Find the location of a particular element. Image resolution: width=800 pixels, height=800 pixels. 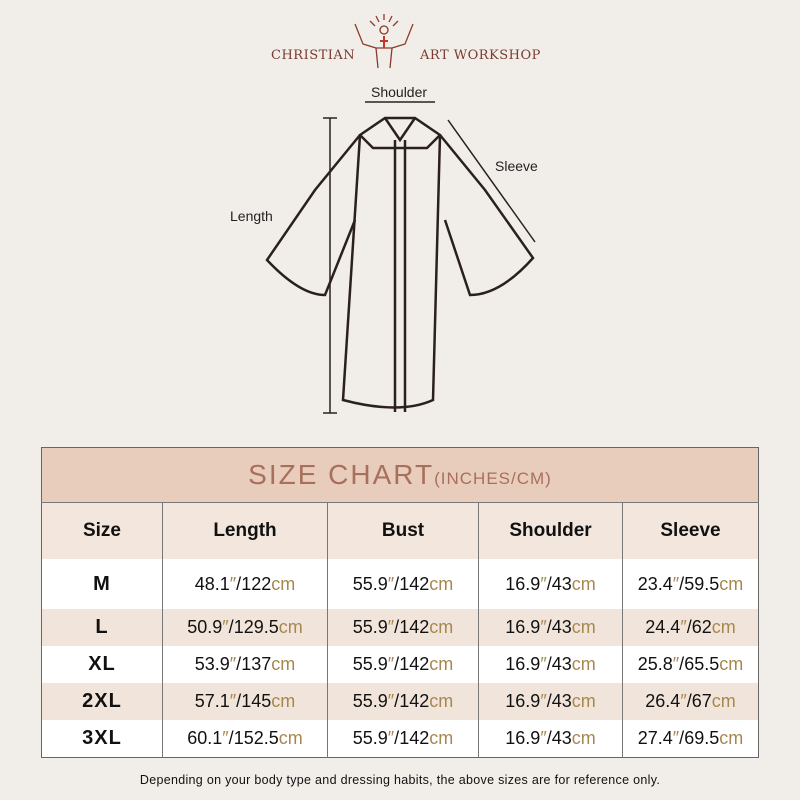

size-cell: 2XL is located at coordinates (102, 701).